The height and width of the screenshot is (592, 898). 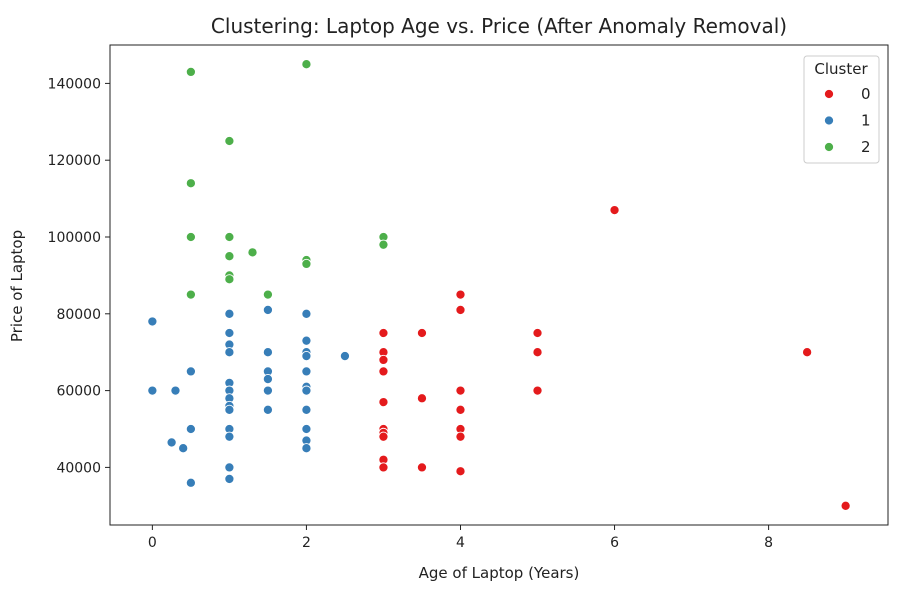 I want to click on x-axis-label: Age of Laptop (Years), so click(x=499, y=573).